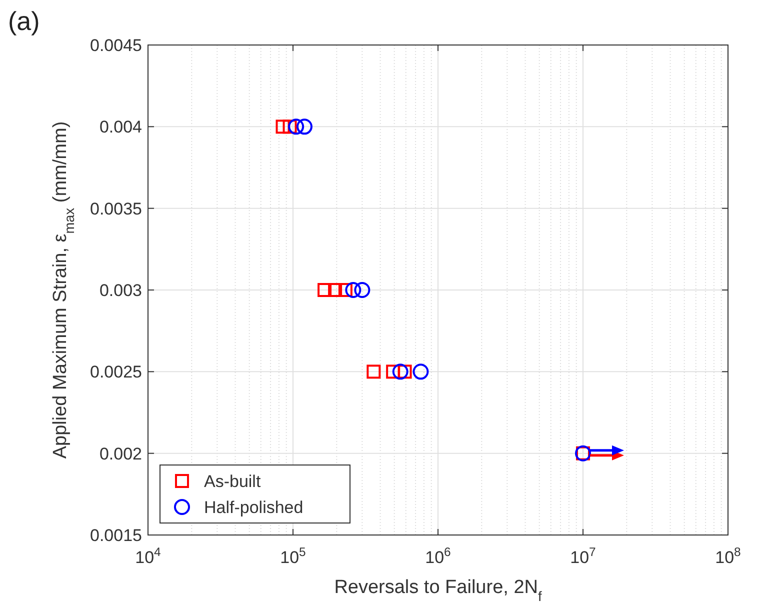  What do you see at coordinates (438, 590) in the screenshot?
I see `x-axis-title: Reversals to Failure, 2N$_{f}$` at bounding box center [438, 590].